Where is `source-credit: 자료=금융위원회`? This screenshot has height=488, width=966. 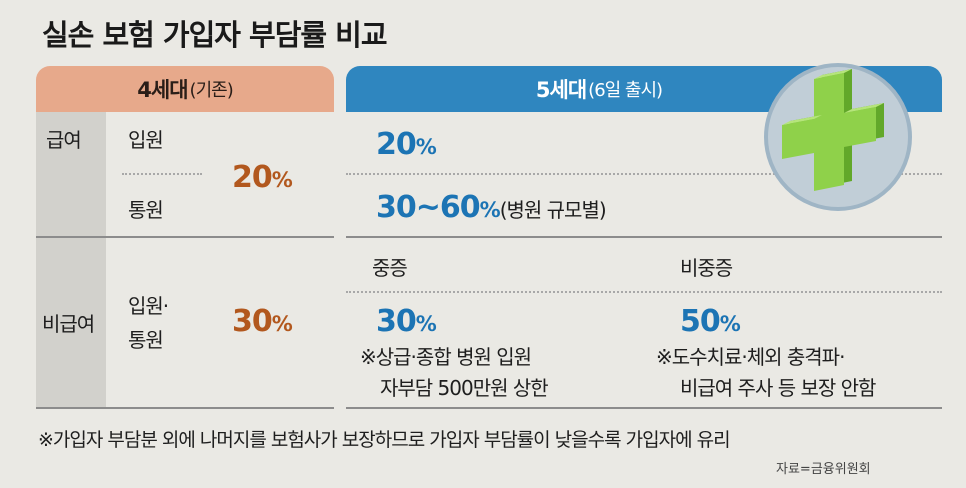 source-credit: 자료=금융위원회 is located at coordinates (823, 469).